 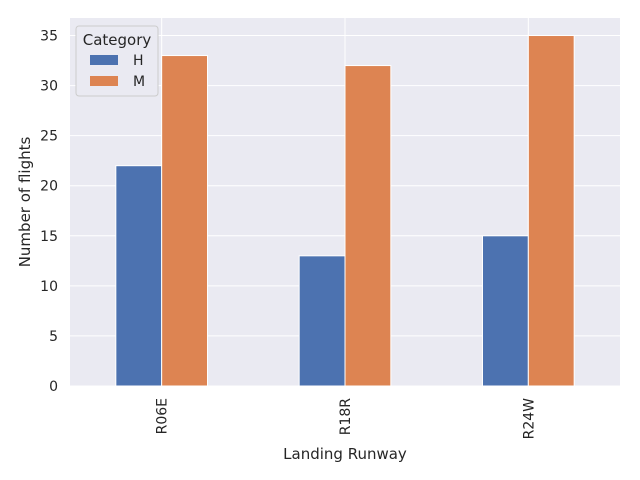 What do you see at coordinates (345, 454) in the screenshot?
I see `x-axis-title: Landing Runway` at bounding box center [345, 454].